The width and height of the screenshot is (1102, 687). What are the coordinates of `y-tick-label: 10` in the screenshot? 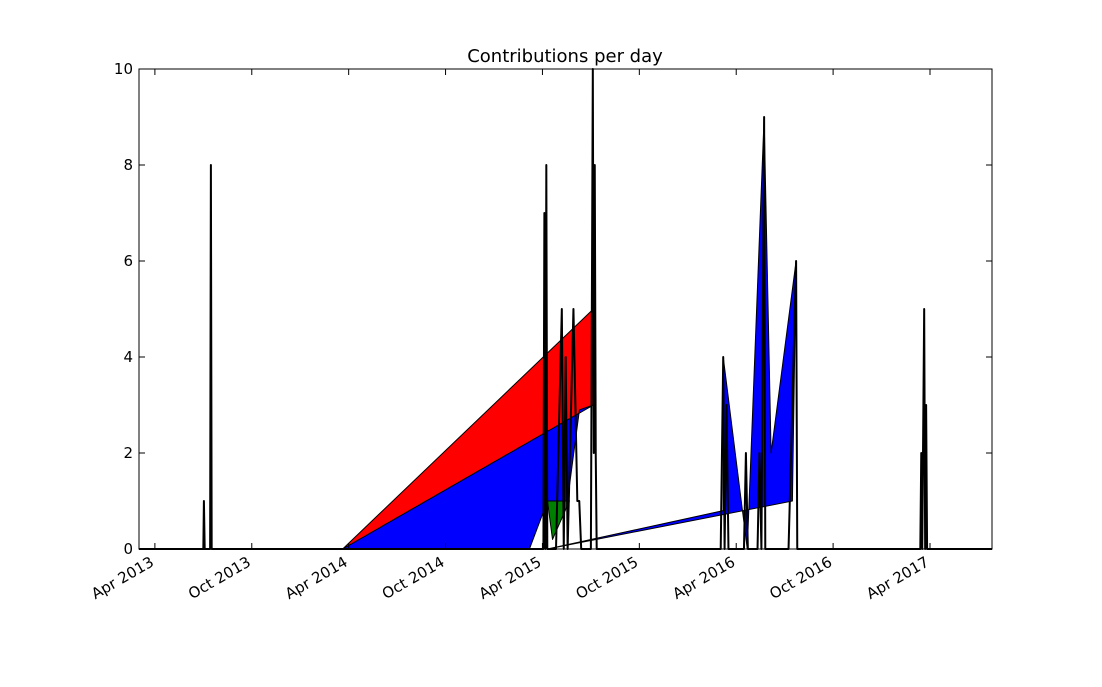 It's located at (123, 69).